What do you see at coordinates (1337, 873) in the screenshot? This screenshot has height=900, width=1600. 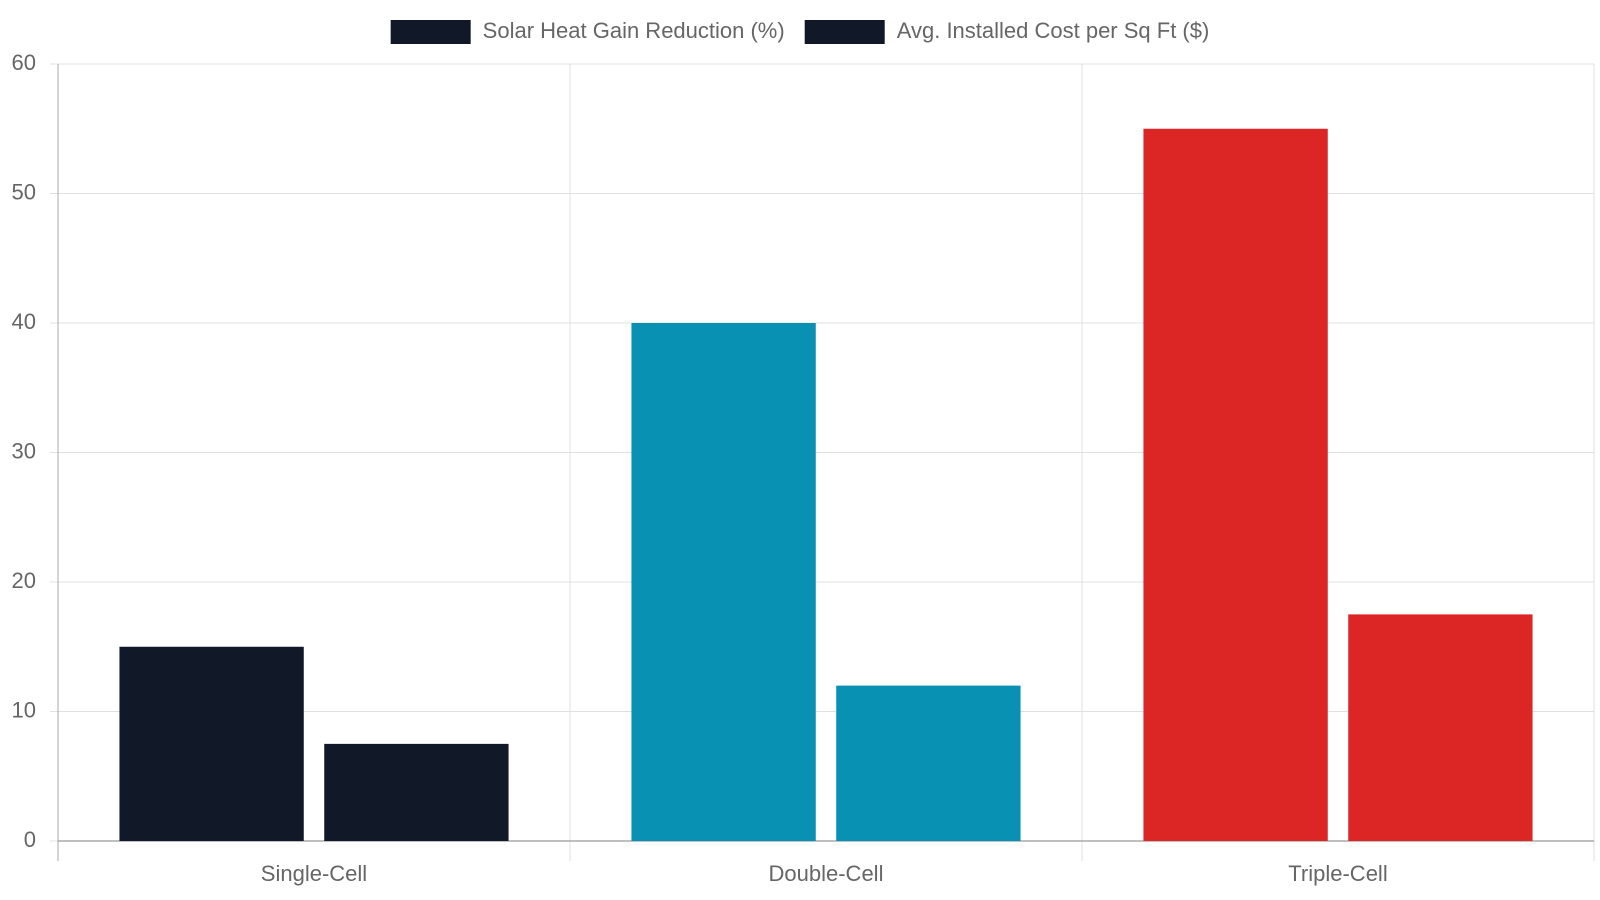 I see `x-tick-label: Triple-Cell` at bounding box center [1337, 873].